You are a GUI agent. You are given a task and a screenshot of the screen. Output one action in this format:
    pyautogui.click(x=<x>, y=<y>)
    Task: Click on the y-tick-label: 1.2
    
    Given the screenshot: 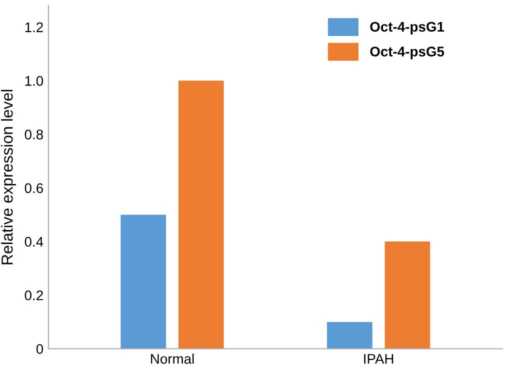 What is the action you would take?
    pyautogui.click(x=34, y=27)
    